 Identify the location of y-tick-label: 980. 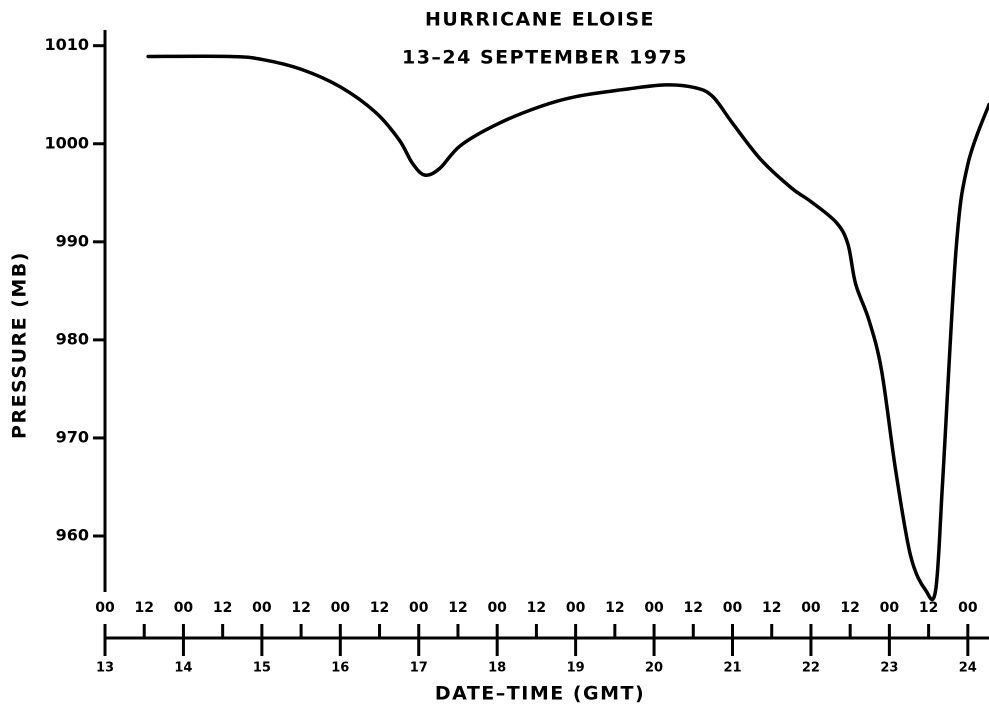
(72, 338).